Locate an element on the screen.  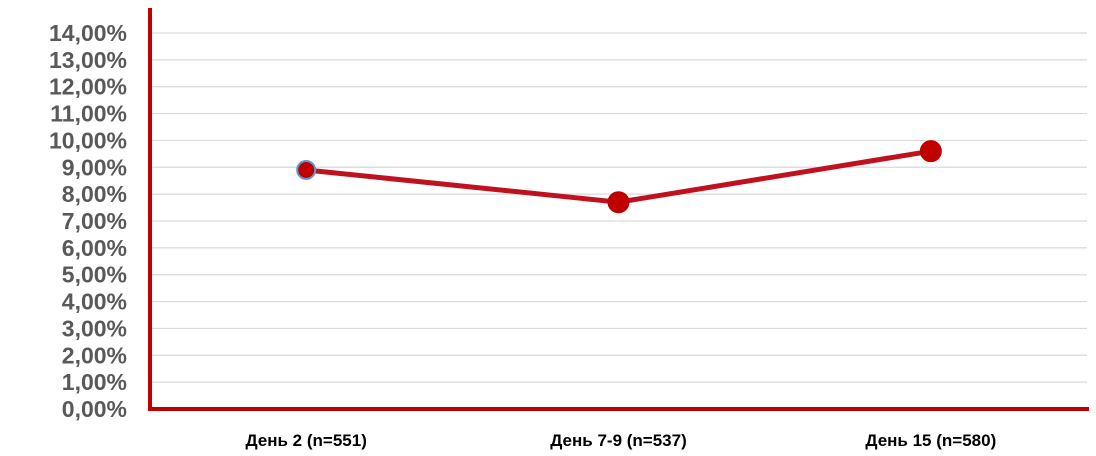
y-tick-label: 7,00% is located at coordinates (94, 221).